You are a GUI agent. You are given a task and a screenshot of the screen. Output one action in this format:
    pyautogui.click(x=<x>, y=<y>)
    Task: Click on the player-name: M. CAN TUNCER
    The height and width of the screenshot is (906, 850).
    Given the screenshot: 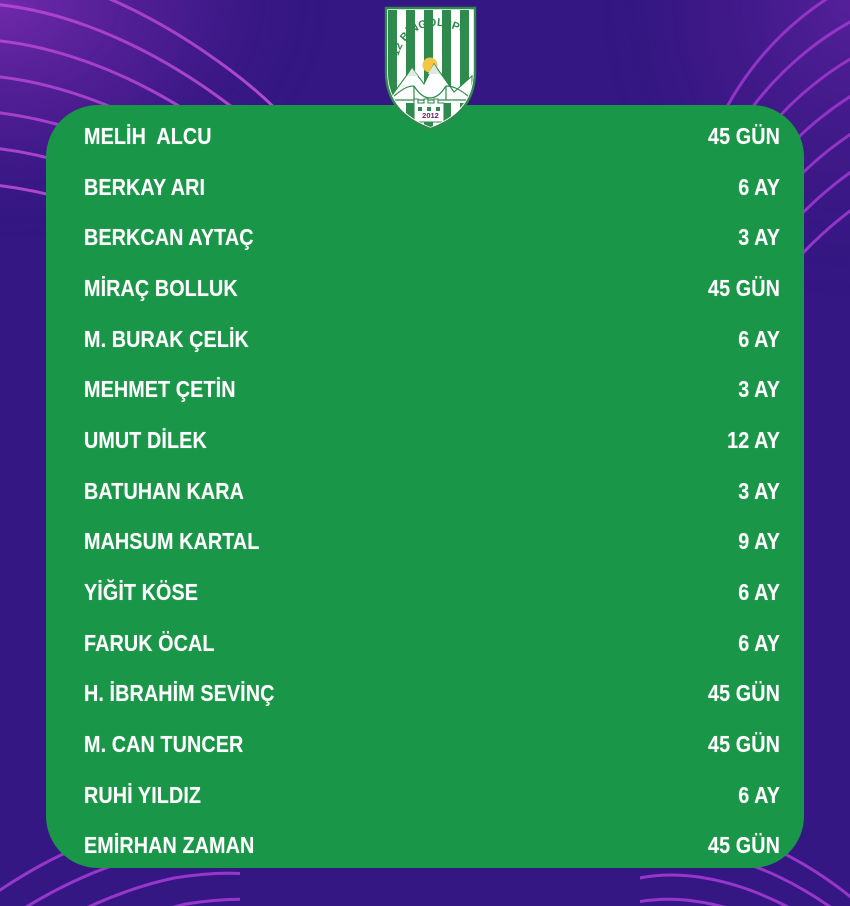 What is the action you would take?
    pyautogui.click(x=164, y=744)
    